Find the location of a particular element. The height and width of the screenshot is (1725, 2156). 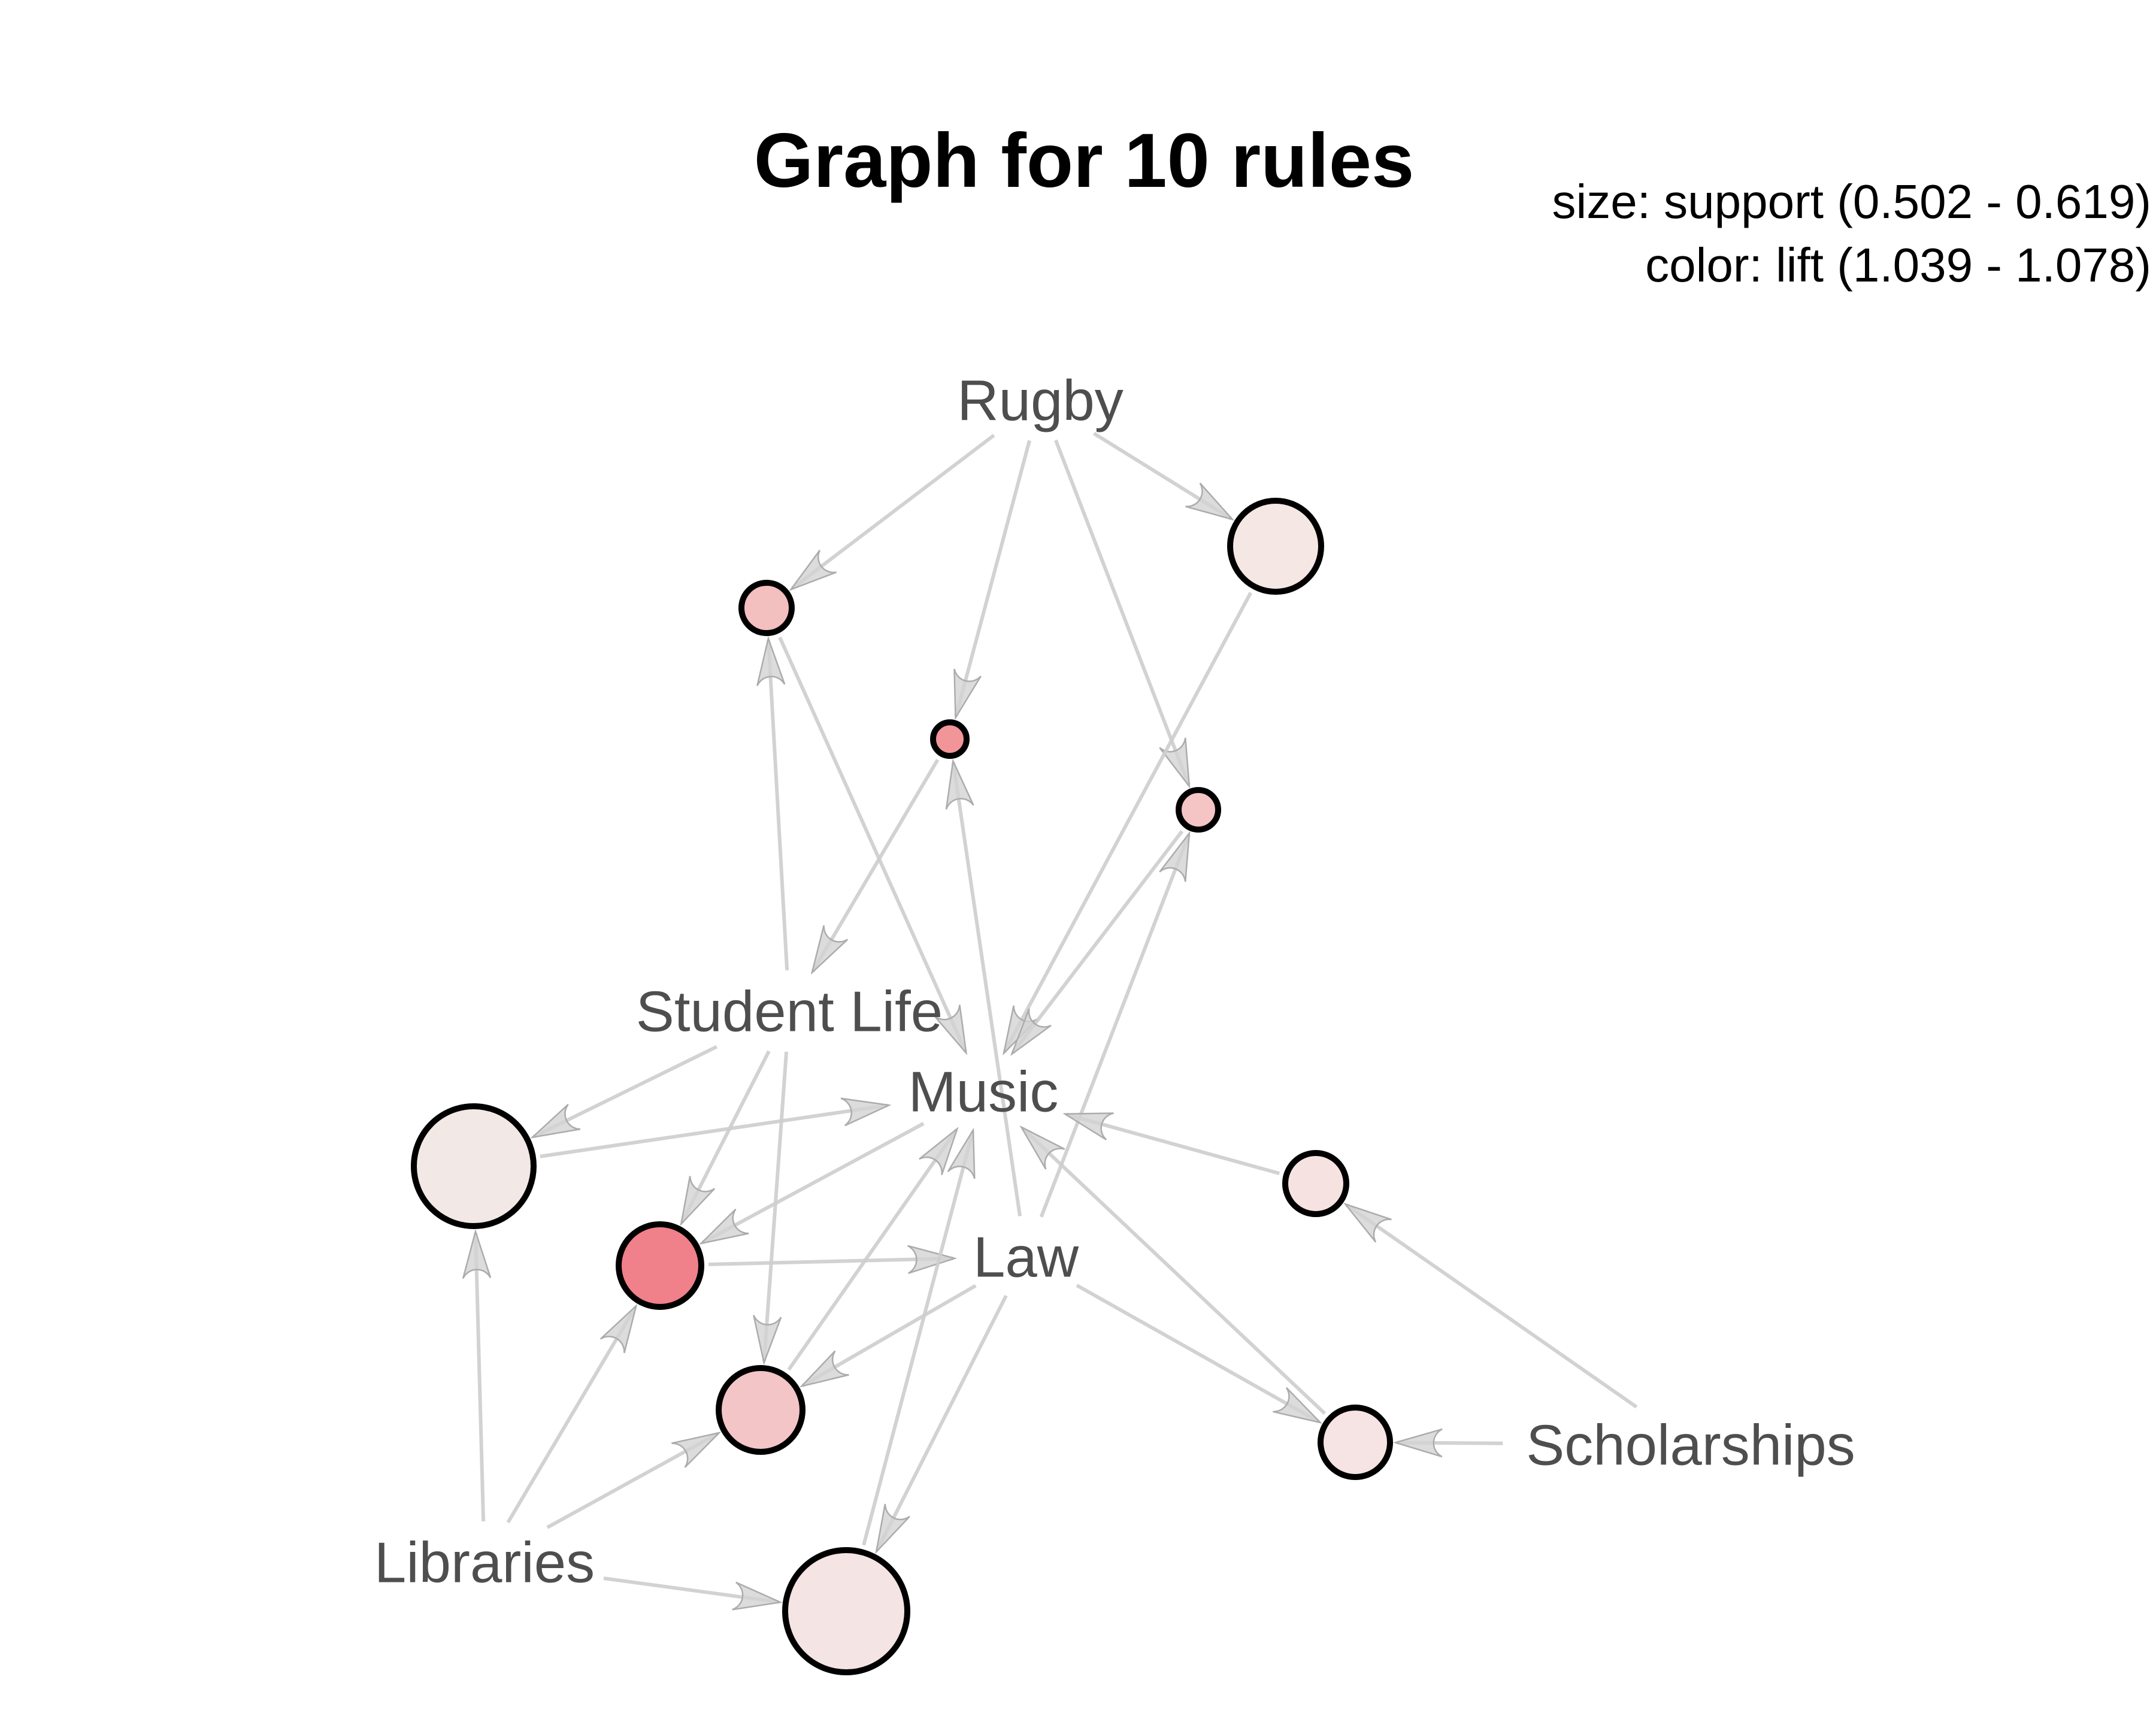

rule-node-n6: {Scholarships} => {Music} is located at coordinates (1315, 1183).